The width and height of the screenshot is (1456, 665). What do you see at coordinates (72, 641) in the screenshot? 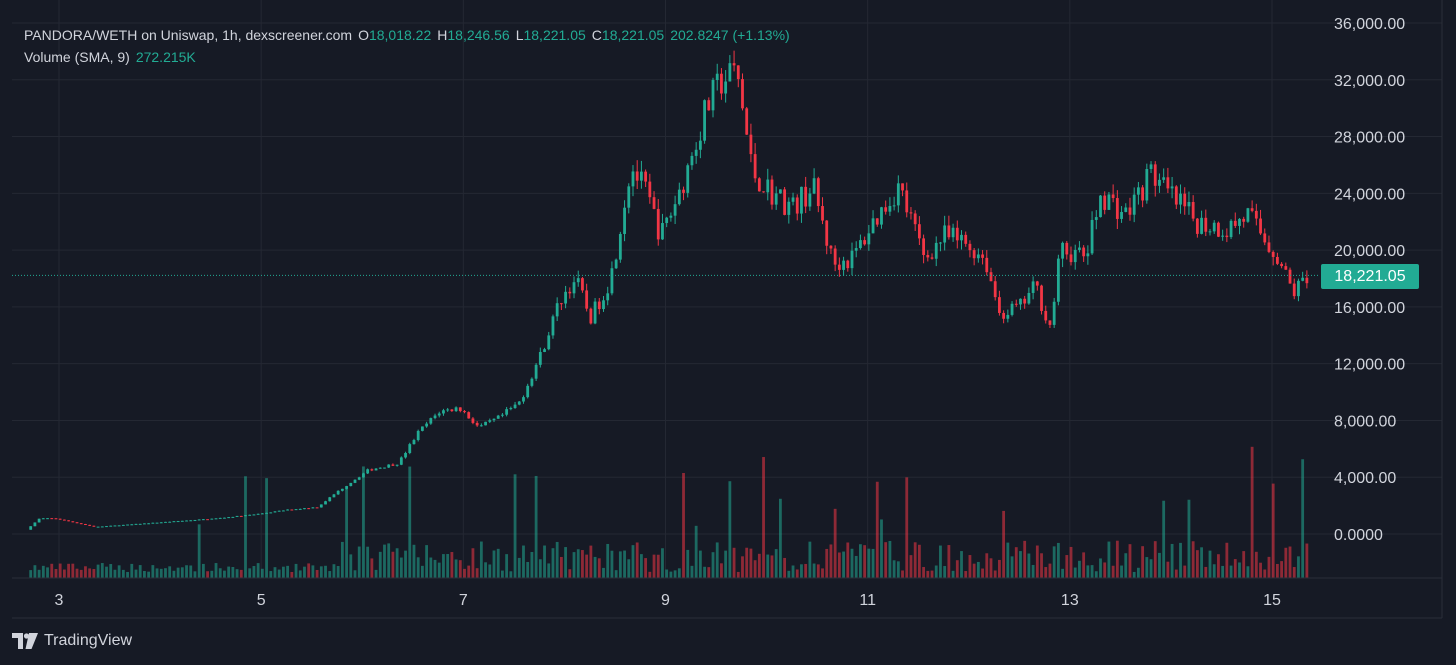
I see `tradingview-logo: TradingView` at bounding box center [72, 641].